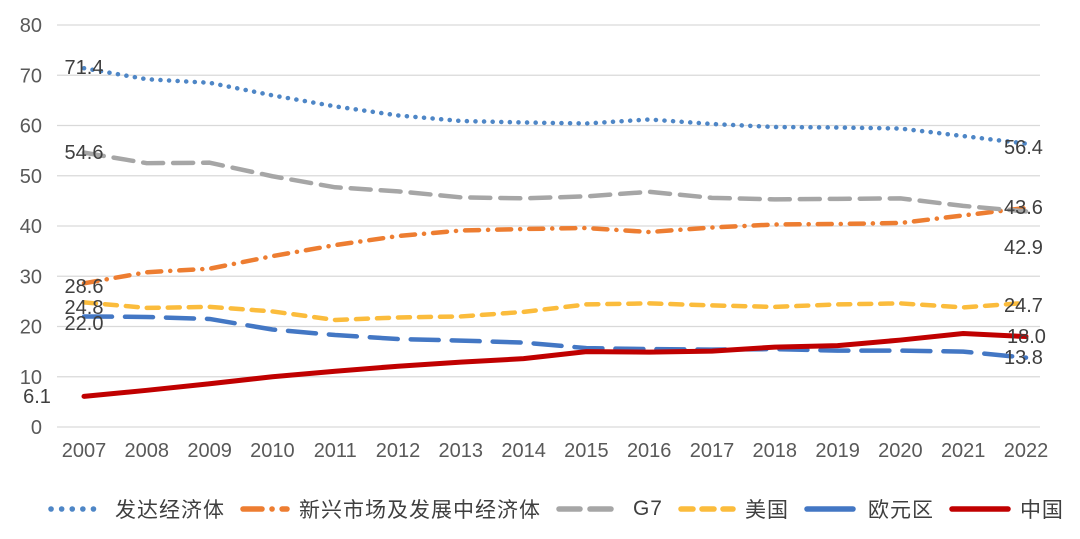 The image size is (1080, 539). What do you see at coordinates (1023, 358) in the screenshot?
I see `data-label: 13.8` at bounding box center [1023, 358].